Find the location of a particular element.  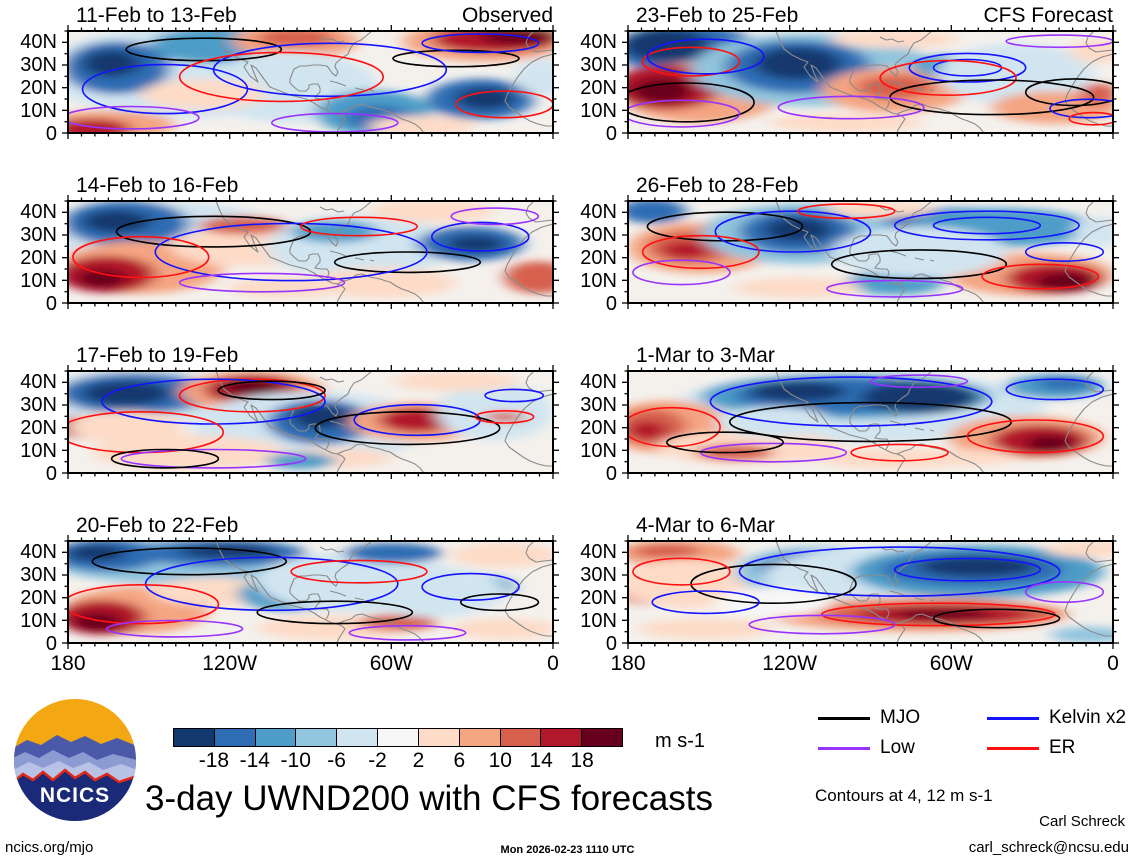

map-panel-obs-1: 11-Feb to 13-Feb Observed 40N 30N 20N 10N 0 is located at coordinates (290, 80).